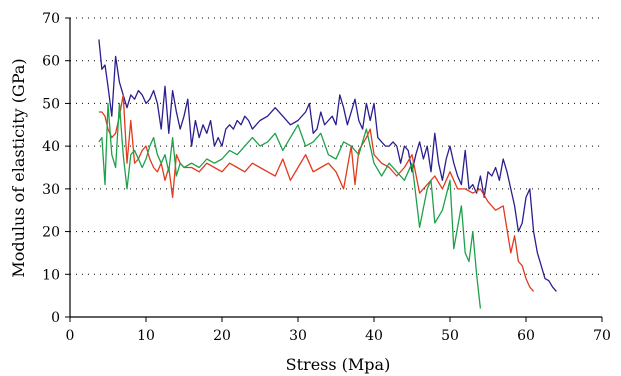 This screenshot has width=621, height=376. I want to click on x-tick-label: 50, so click(450, 336).